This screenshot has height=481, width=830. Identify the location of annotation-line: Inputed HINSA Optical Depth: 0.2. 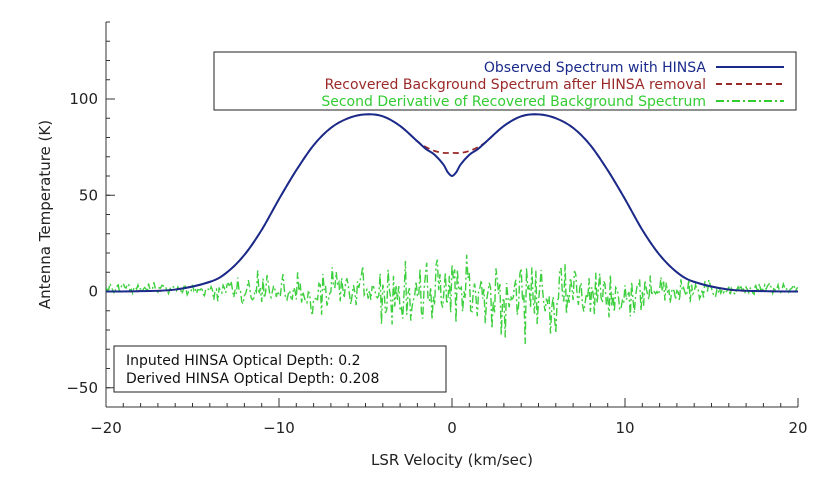
(243, 361).